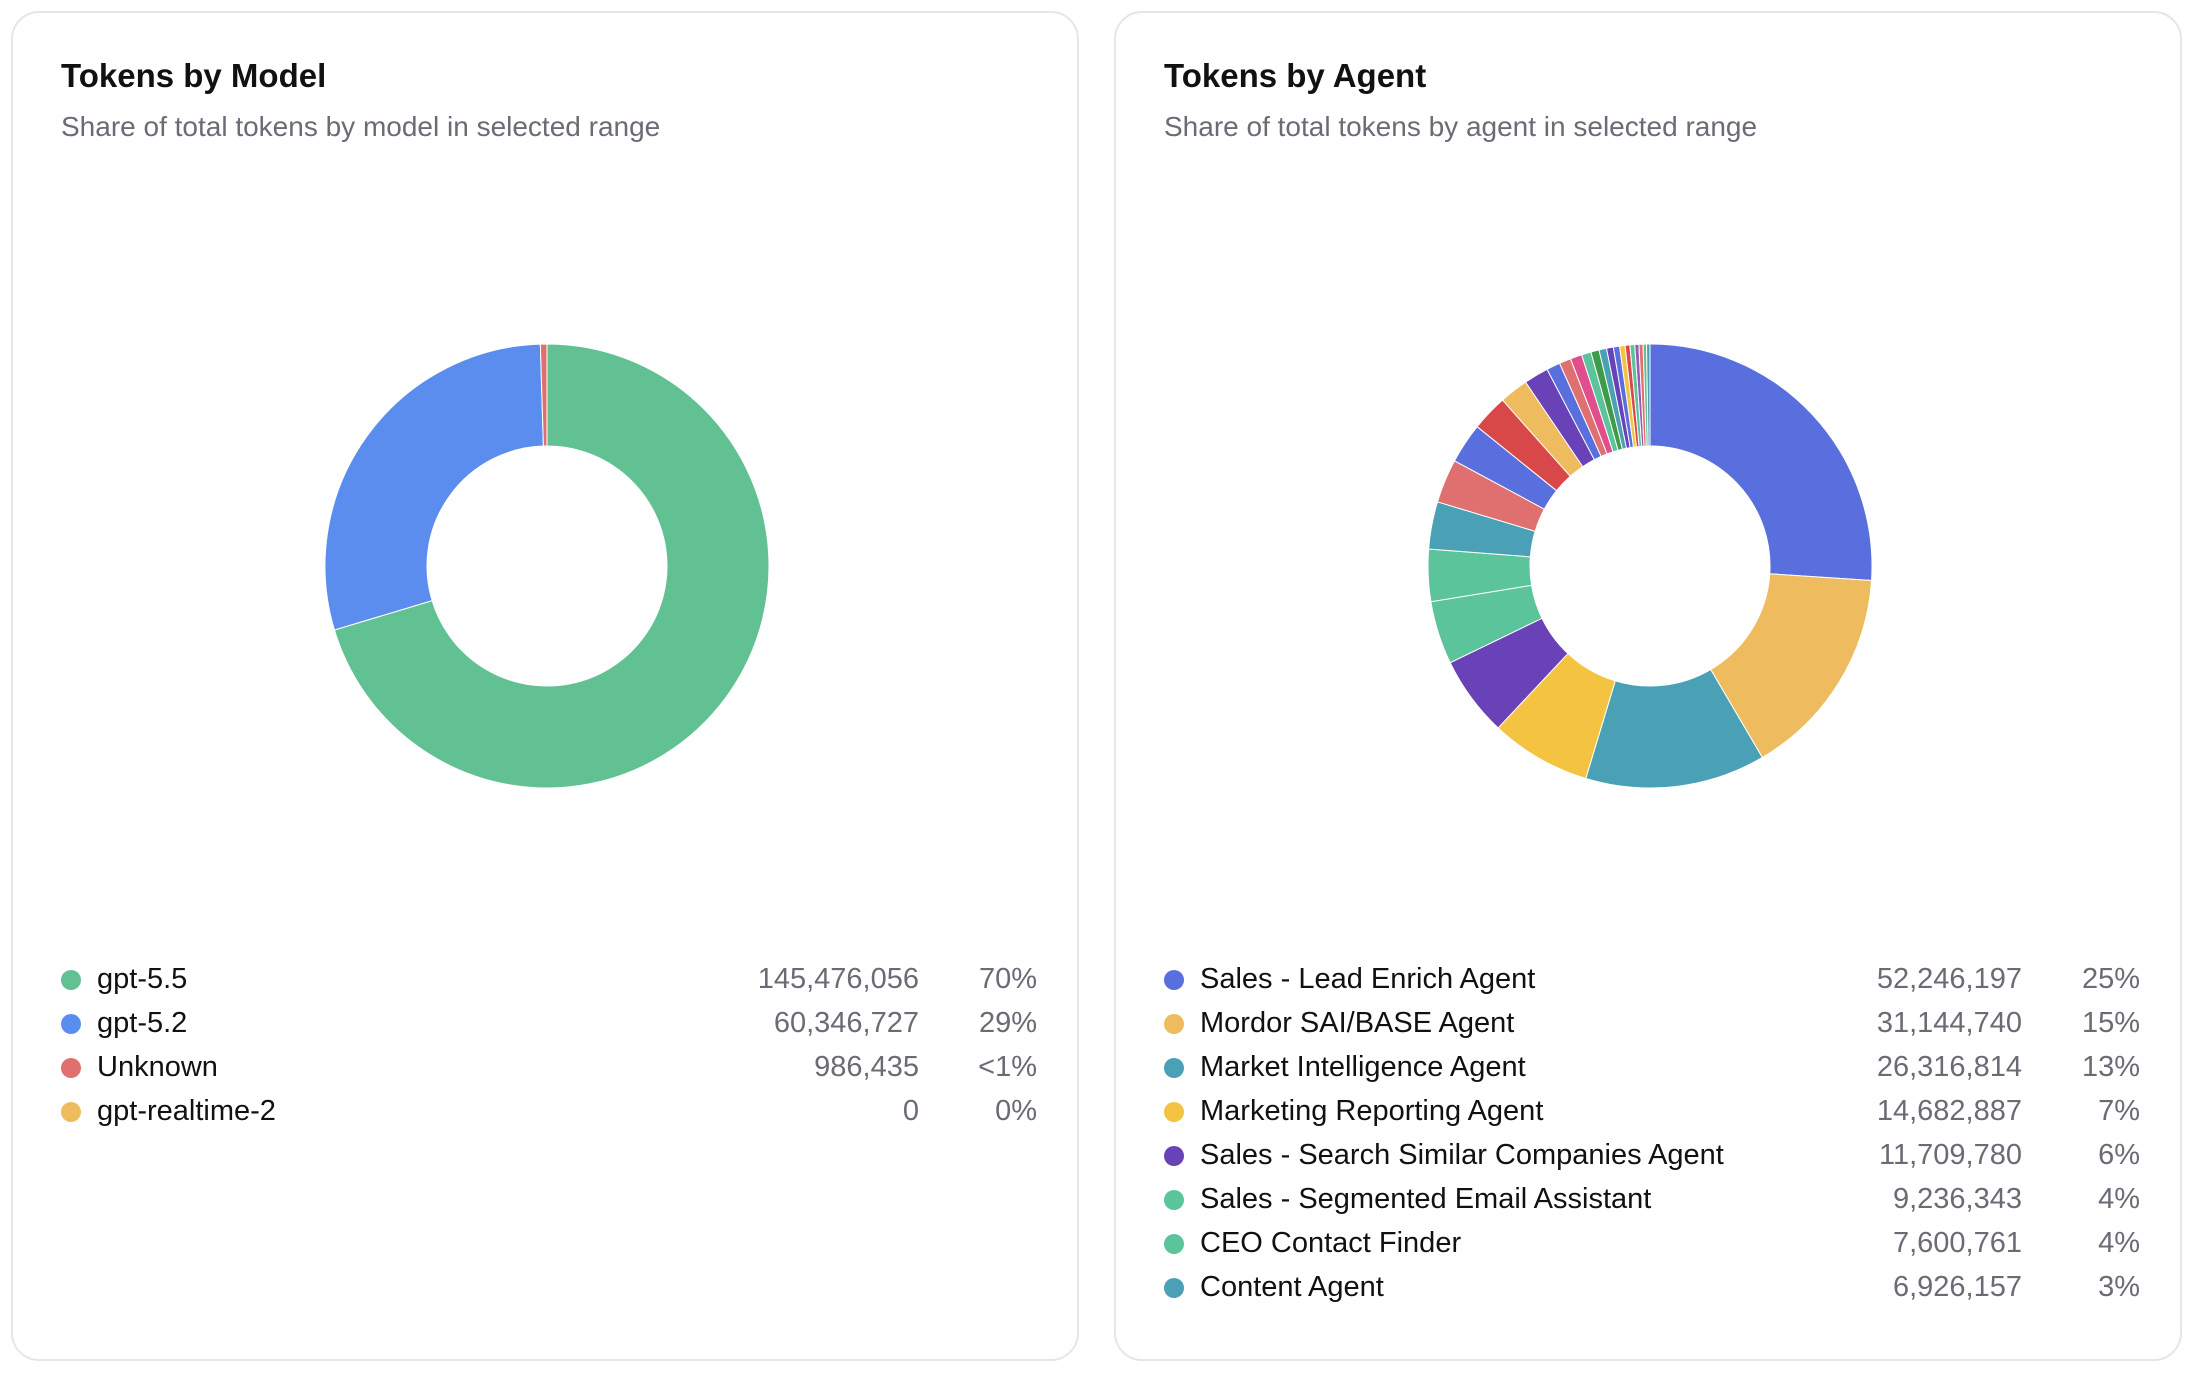 The image size is (2194, 1378). Describe the element at coordinates (1372, 1111) in the screenshot. I see `legend-label: Marketing Reporting Agent` at that location.